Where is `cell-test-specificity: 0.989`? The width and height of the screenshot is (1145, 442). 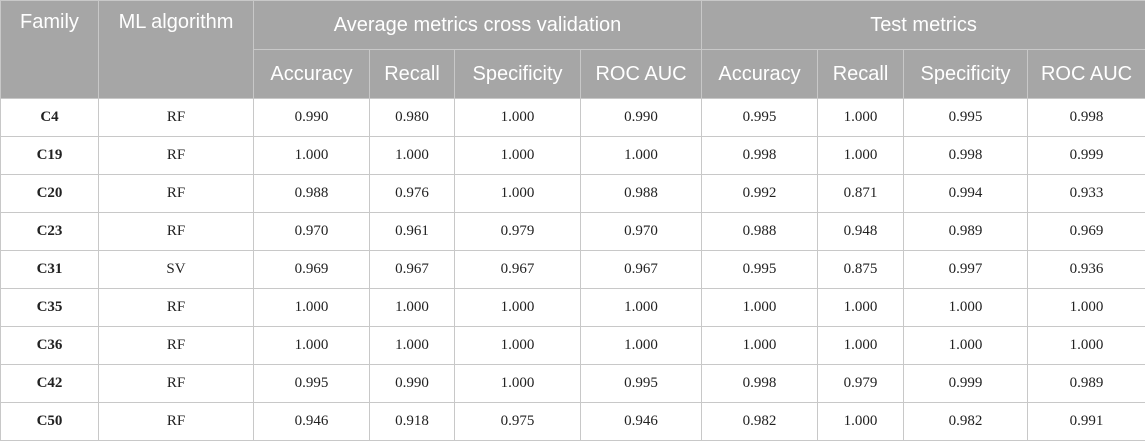
cell-test-specificity: 0.989 is located at coordinates (966, 231).